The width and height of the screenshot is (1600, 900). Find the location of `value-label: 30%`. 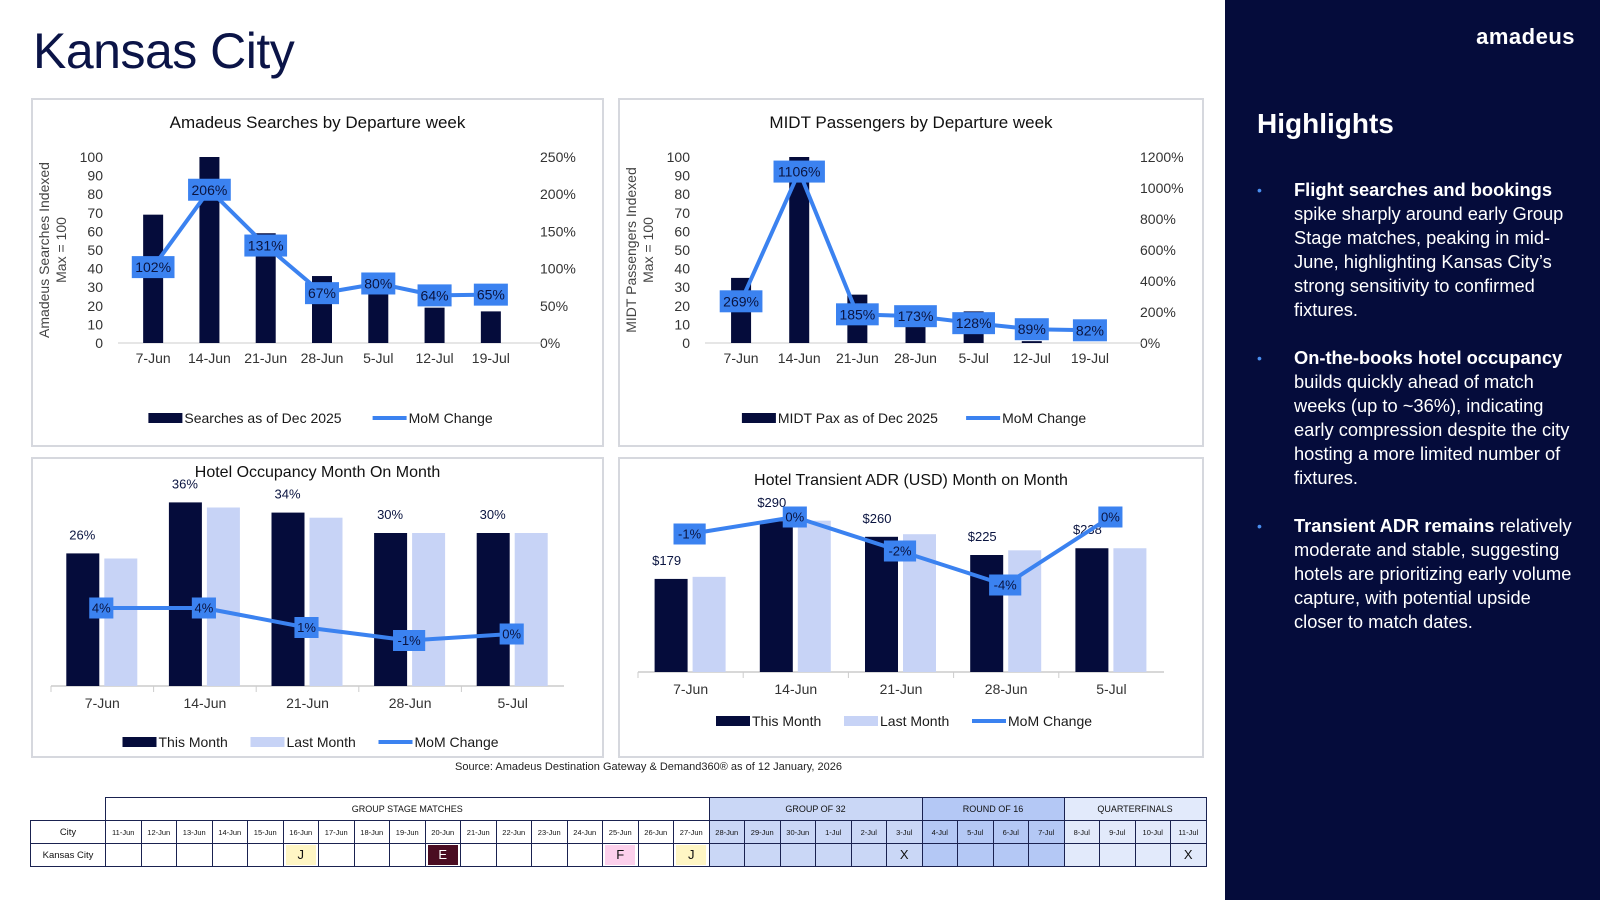

value-label: 30% is located at coordinates (493, 514).